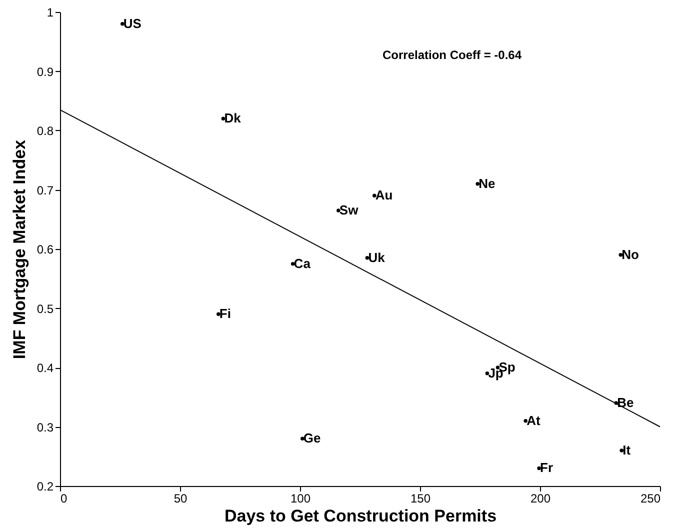 The image size is (673, 531). What do you see at coordinates (420, 499) in the screenshot?
I see `x-tick-label: 150` at bounding box center [420, 499].